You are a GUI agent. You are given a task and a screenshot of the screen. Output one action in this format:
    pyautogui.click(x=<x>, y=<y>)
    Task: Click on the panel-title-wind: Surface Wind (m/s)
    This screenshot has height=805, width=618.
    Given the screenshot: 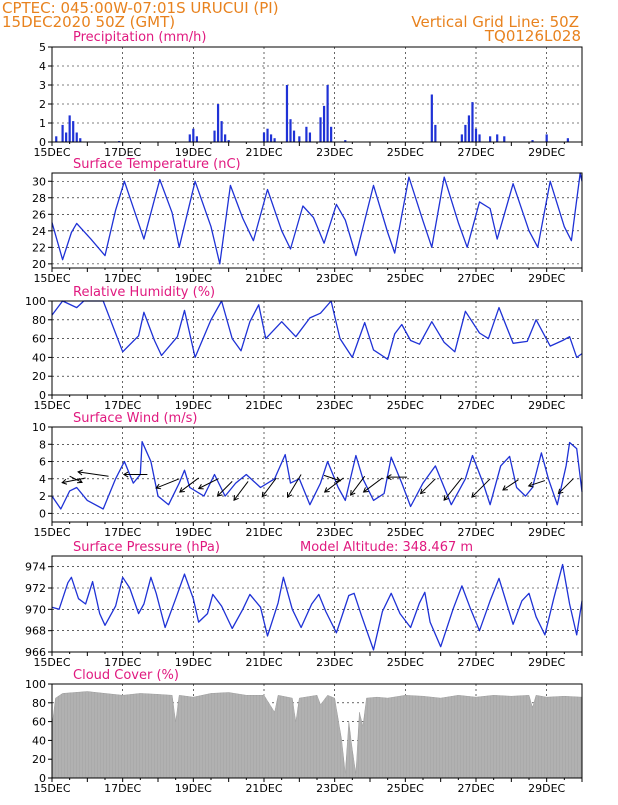 What is the action you would take?
    pyautogui.click(x=135, y=418)
    